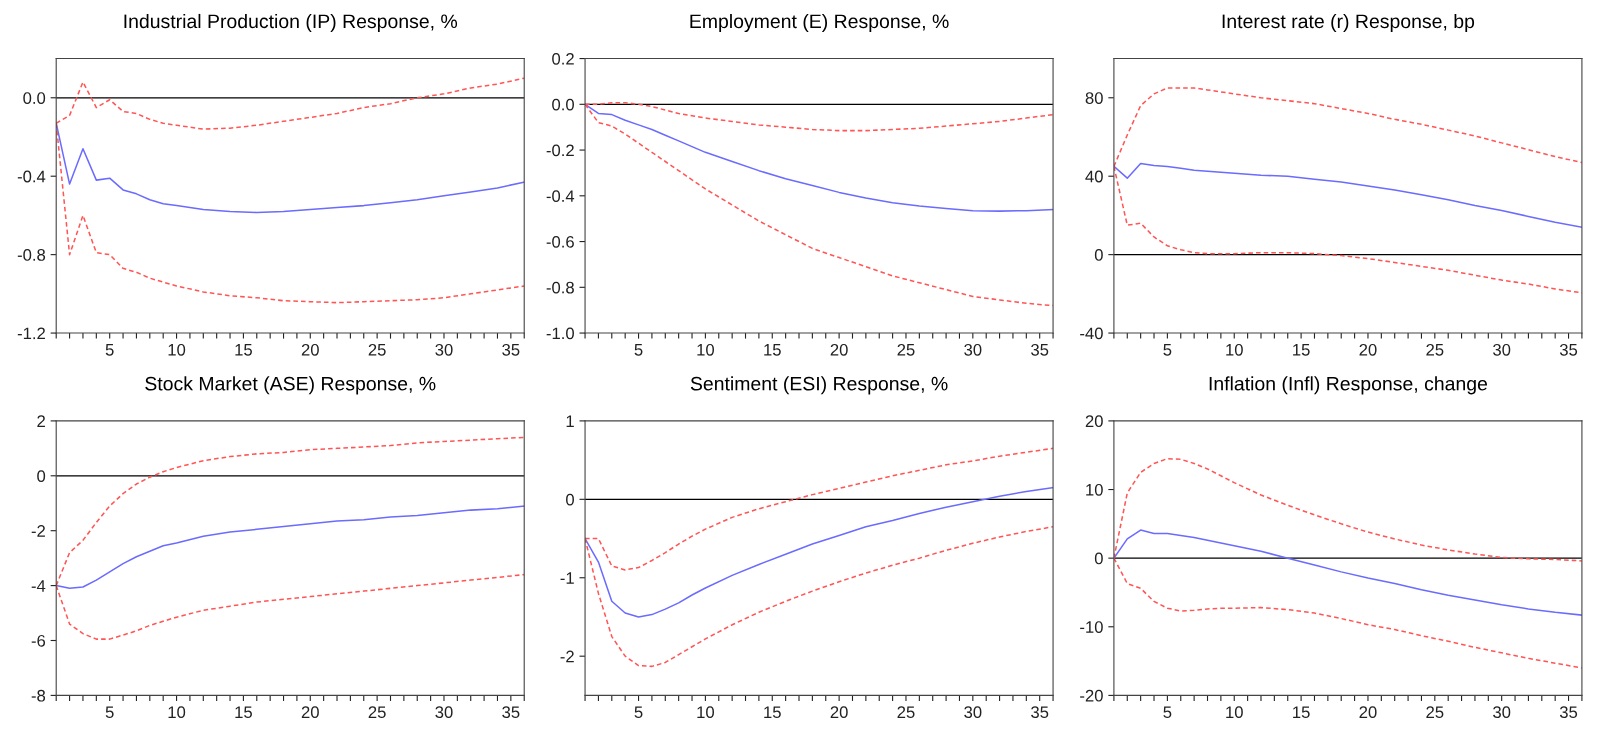 This screenshot has width=1606, height=732. What do you see at coordinates (291, 23) in the screenshot?
I see `chart-title: Industrial Production (IP) Response, %` at bounding box center [291, 23].